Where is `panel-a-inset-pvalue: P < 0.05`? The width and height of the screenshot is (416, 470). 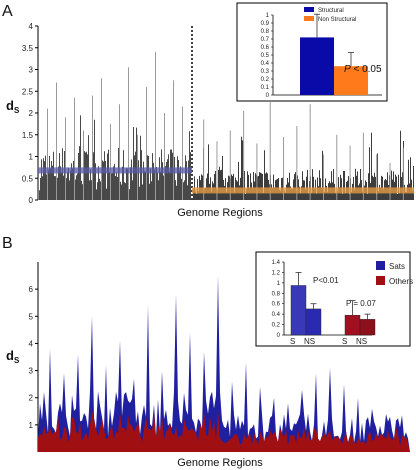
panel-a-inset-pvalue: P < 0.05 is located at coordinates (363, 69).